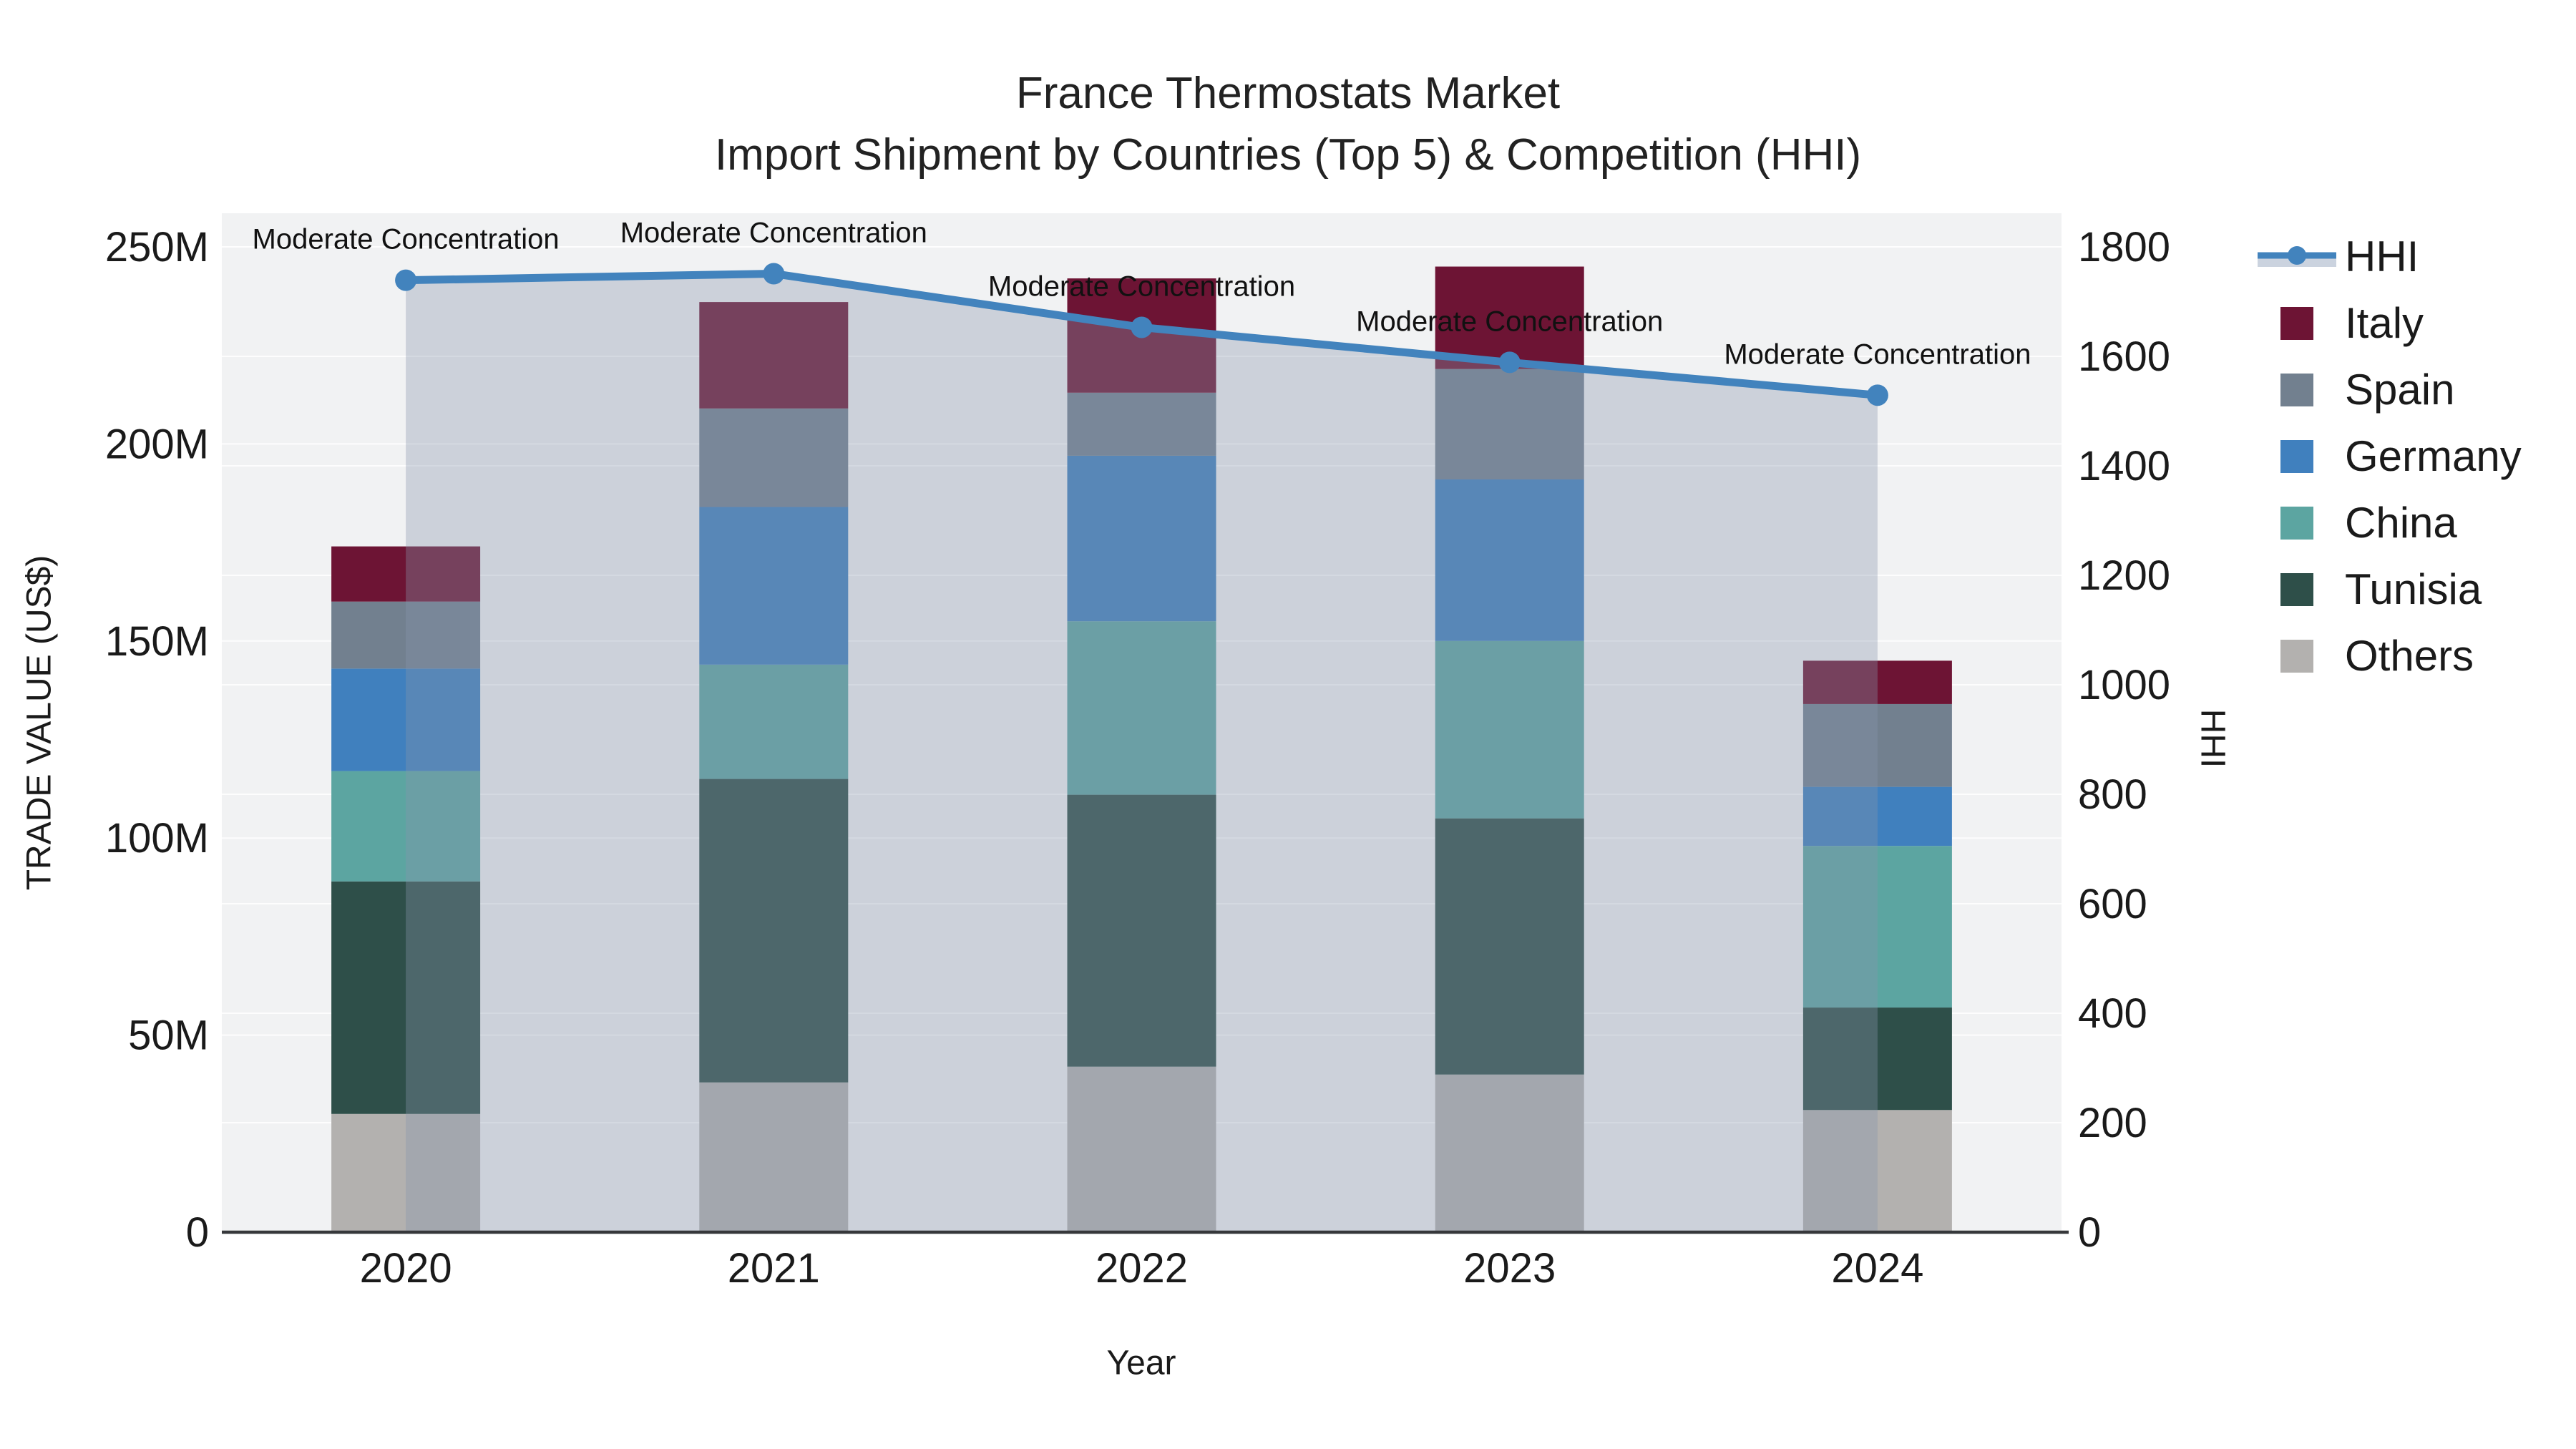  What do you see at coordinates (1509, 946) in the screenshot?
I see `bar-segment-tunisia-2023` at bounding box center [1509, 946].